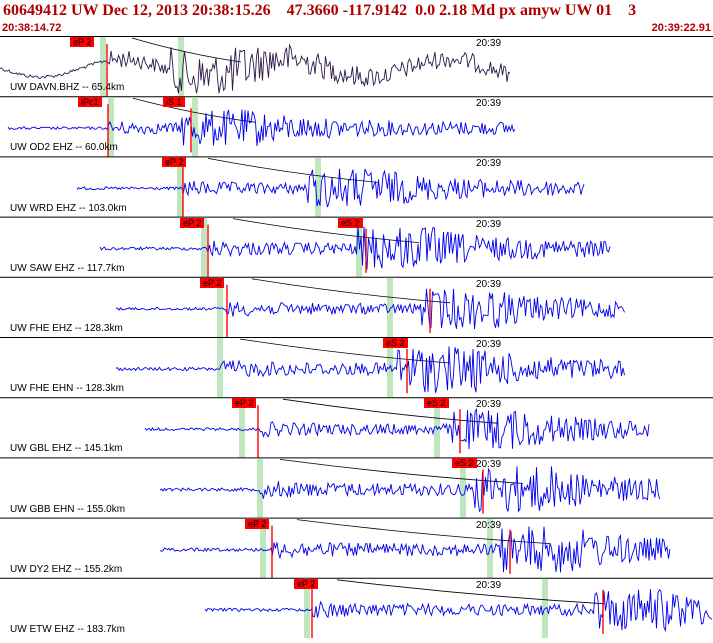 The image size is (713, 643). I want to click on window-end-time: 20:39:22.91, so click(681, 28).